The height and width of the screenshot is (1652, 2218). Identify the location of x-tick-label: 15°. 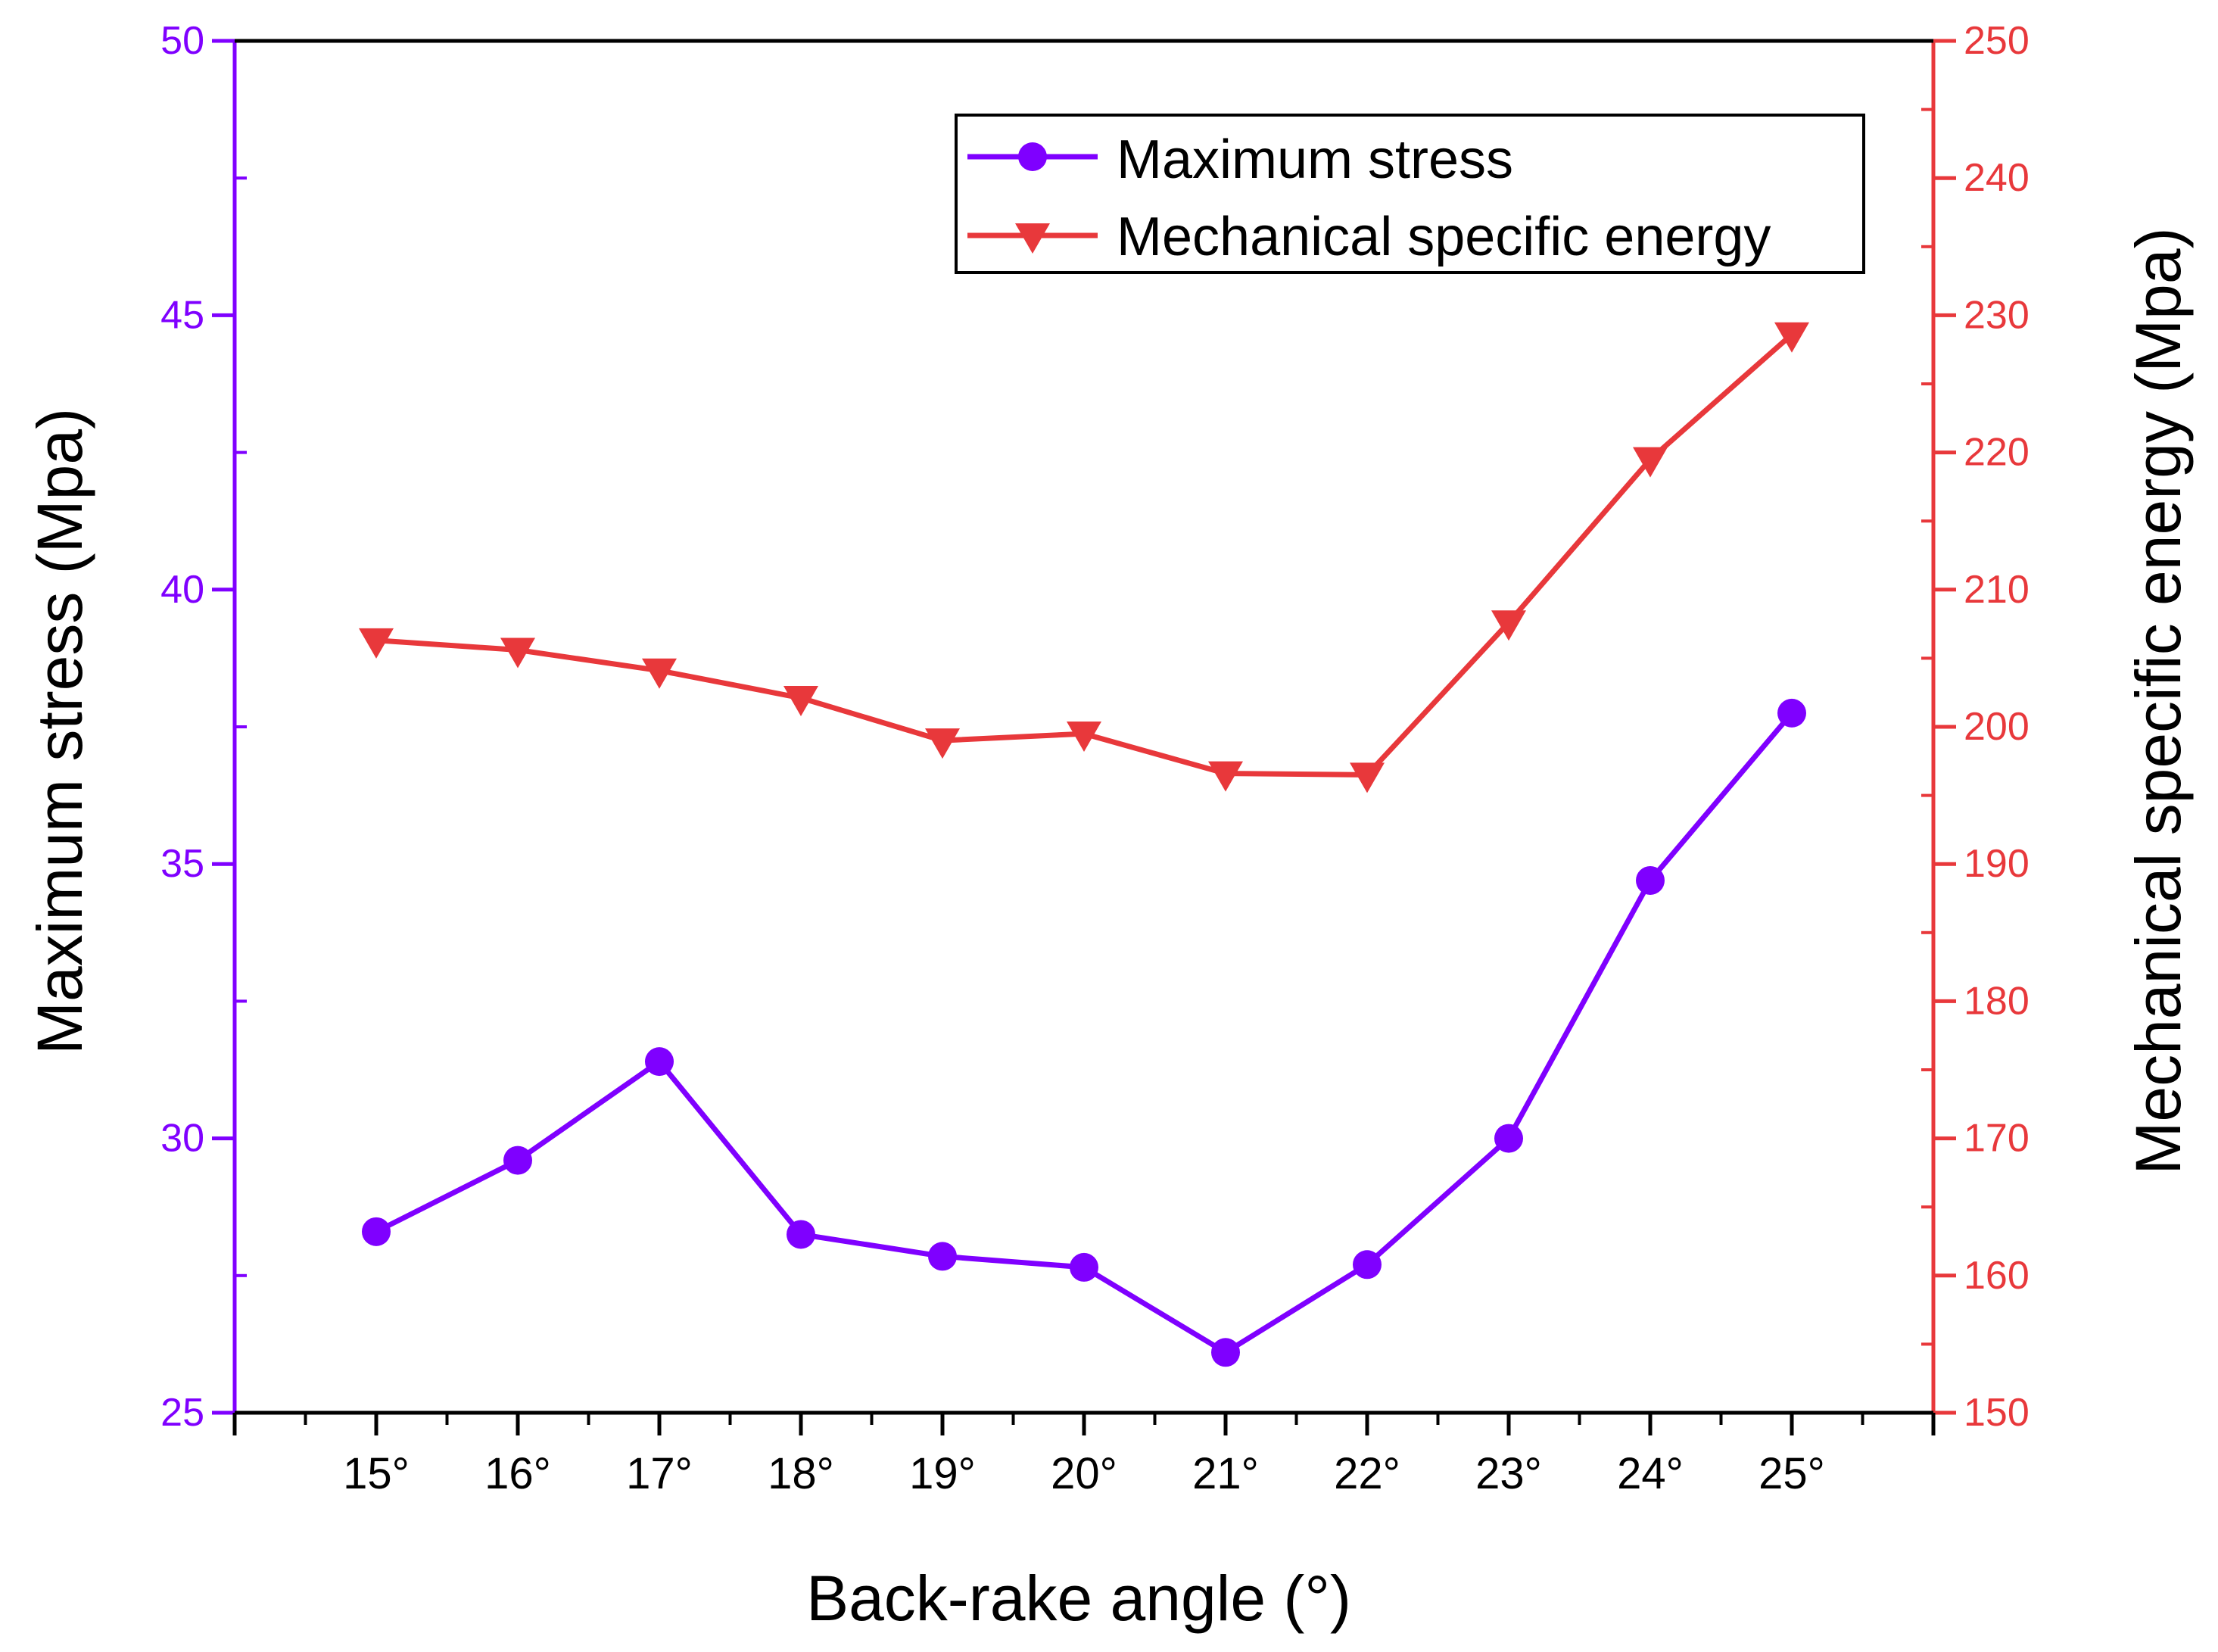
(376, 1473).